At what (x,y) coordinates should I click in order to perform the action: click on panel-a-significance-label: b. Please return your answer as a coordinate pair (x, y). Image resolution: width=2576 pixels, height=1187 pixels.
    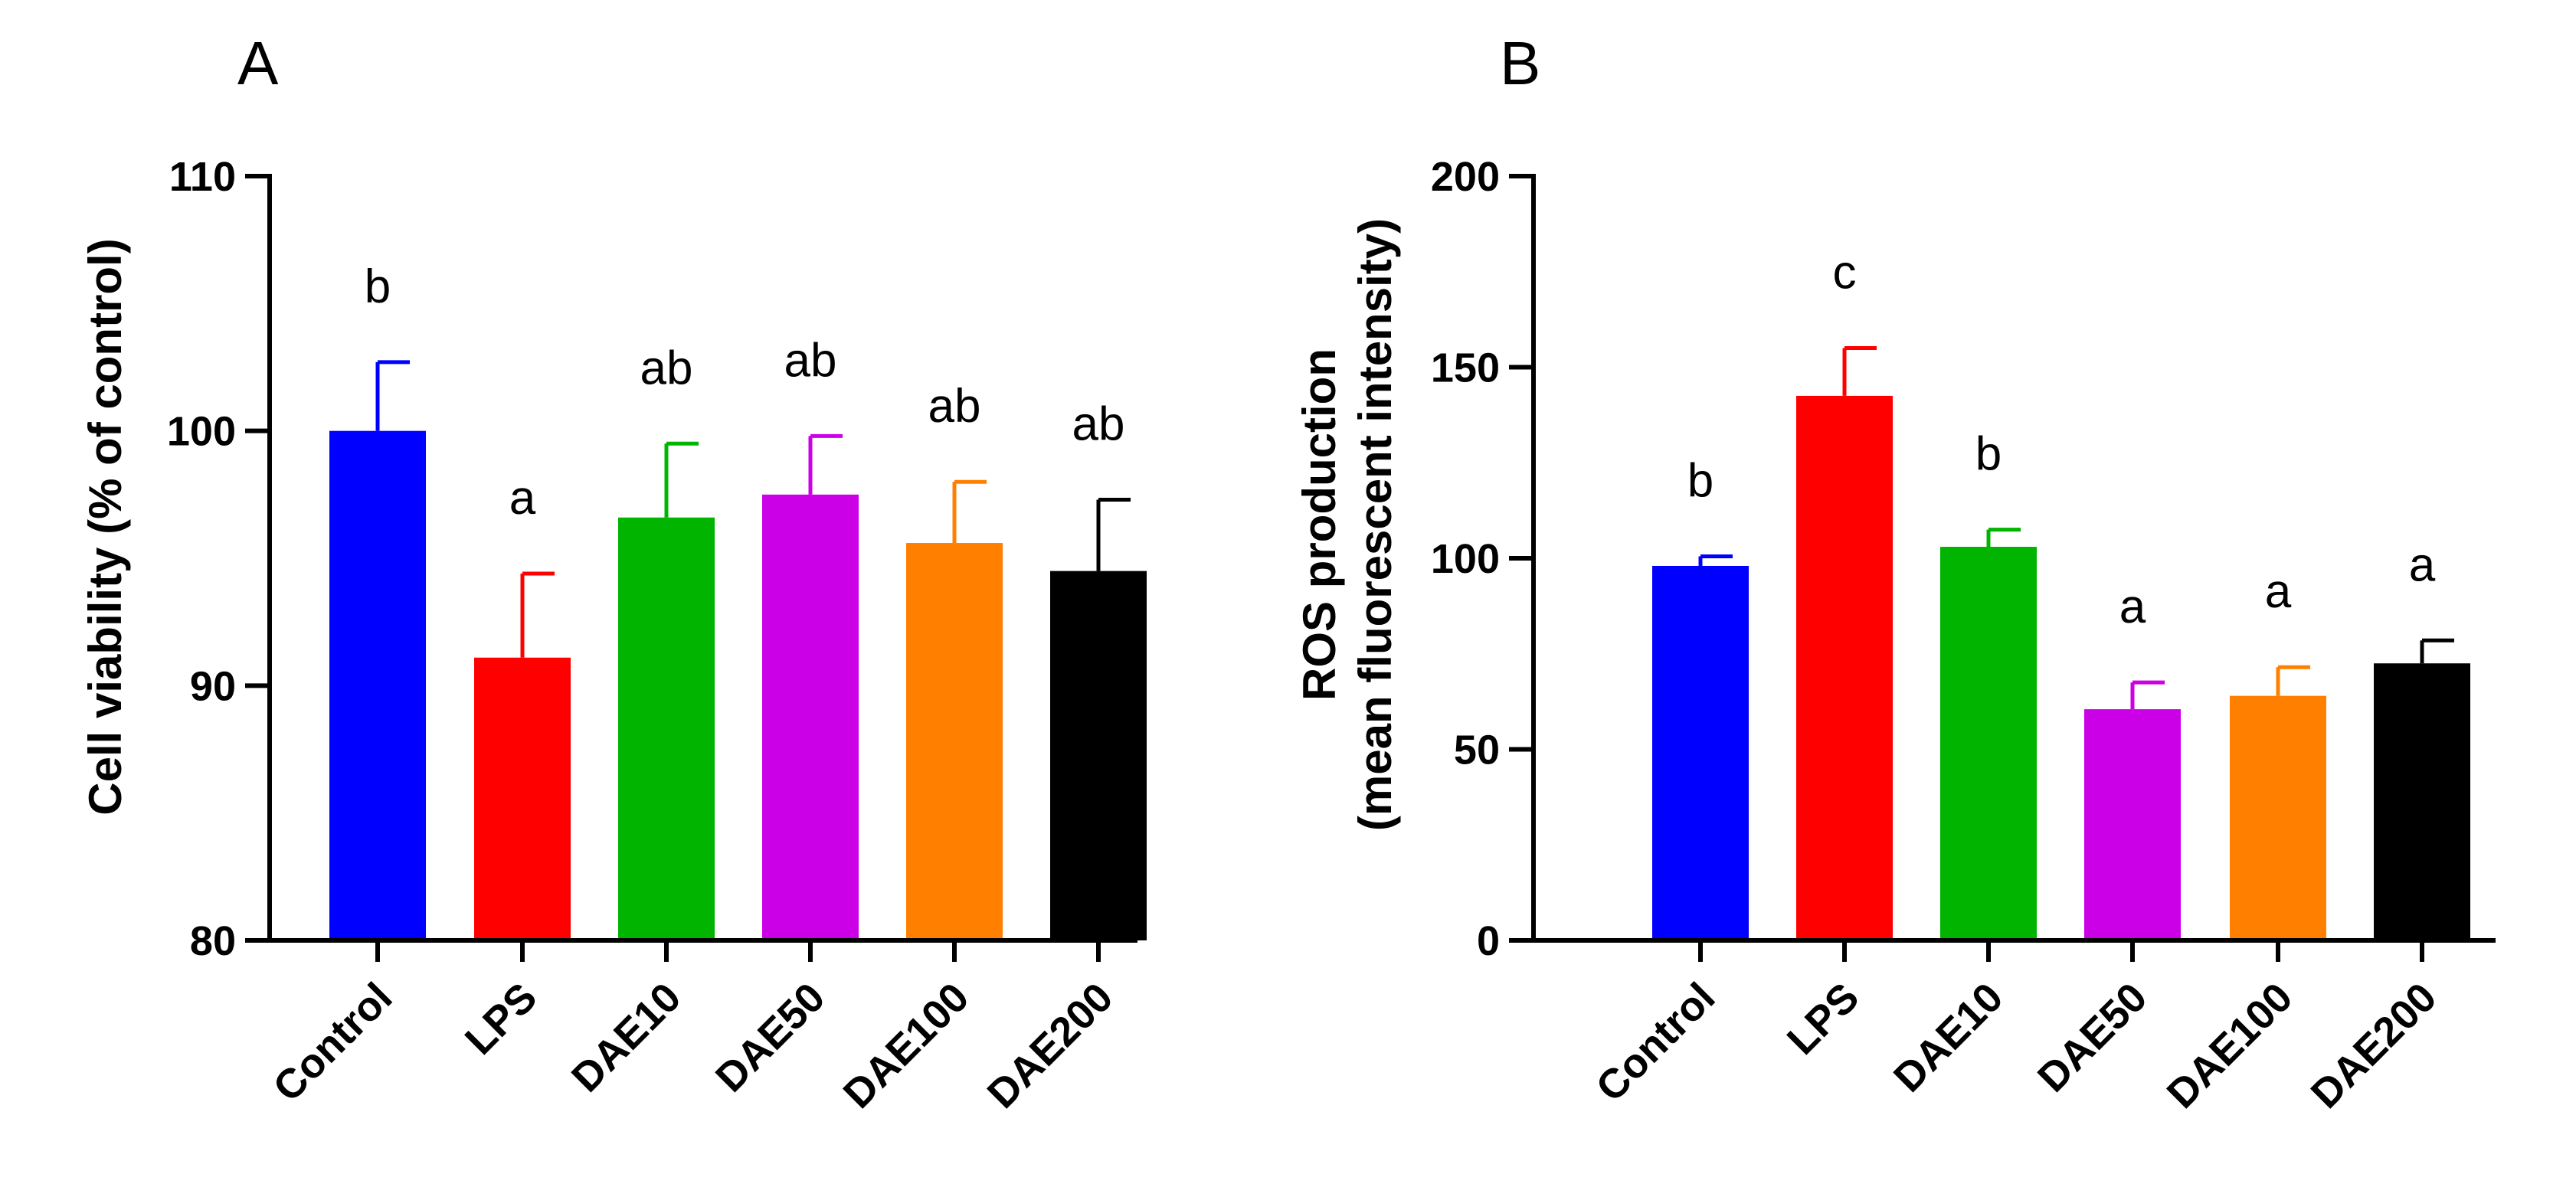
    Looking at the image, I should click on (378, 286).